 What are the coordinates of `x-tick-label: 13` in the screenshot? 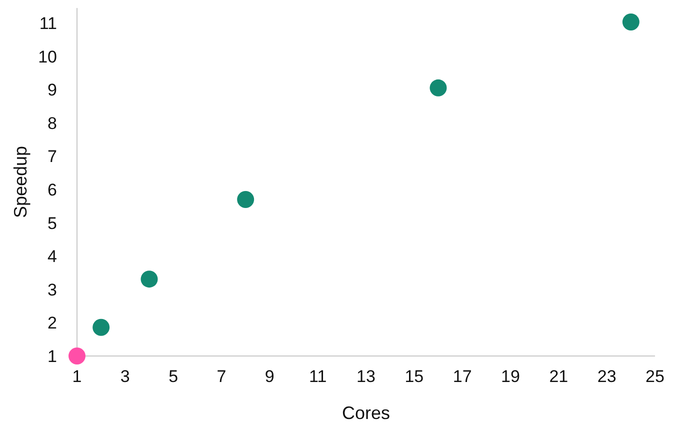 It's located at (366, 376).